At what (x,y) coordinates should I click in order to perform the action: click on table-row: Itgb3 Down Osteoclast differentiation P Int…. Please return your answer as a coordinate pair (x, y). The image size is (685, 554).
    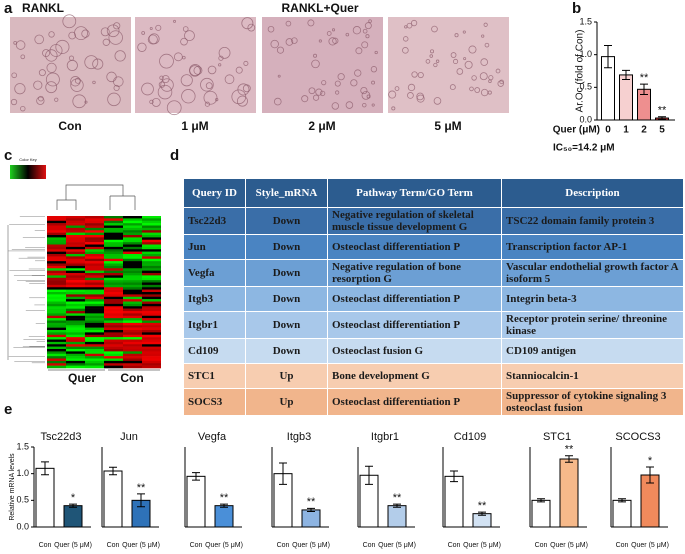
    Looking at the image, I should click on (433, 299).